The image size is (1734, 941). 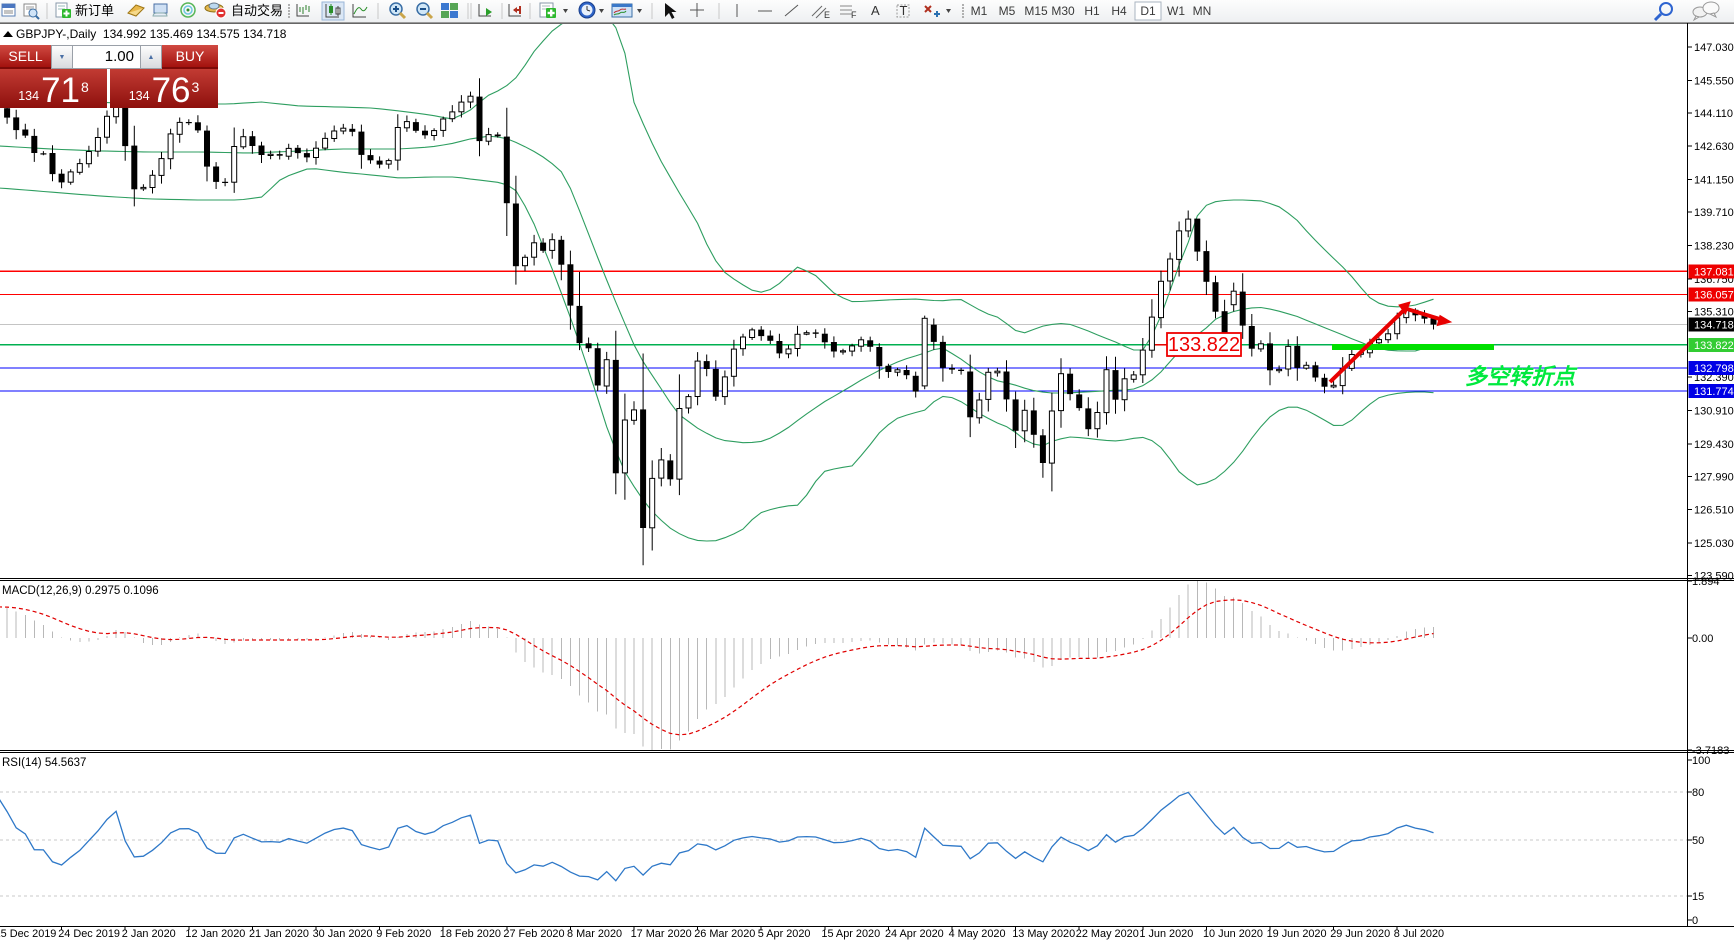 What do you see at coordinates (1710, 751) in the screenshot?
I see `svg-text: -3.7183` at bounding box center [1710, 751].